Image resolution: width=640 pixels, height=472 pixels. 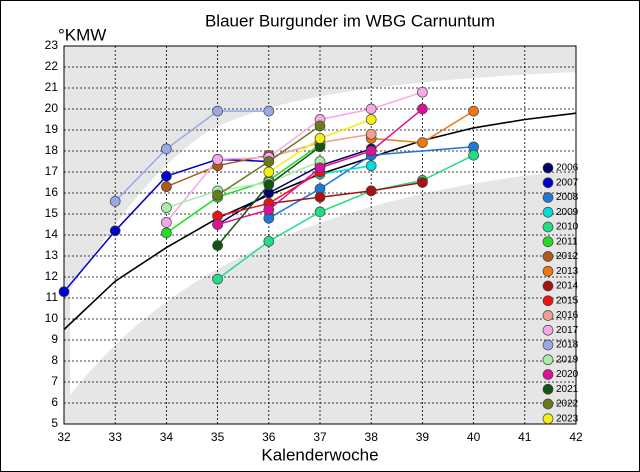 What do you see at coordinates (54, 402) in the screenshot?
I see `y-tick-label: 6` at bounding box center [54, 402].